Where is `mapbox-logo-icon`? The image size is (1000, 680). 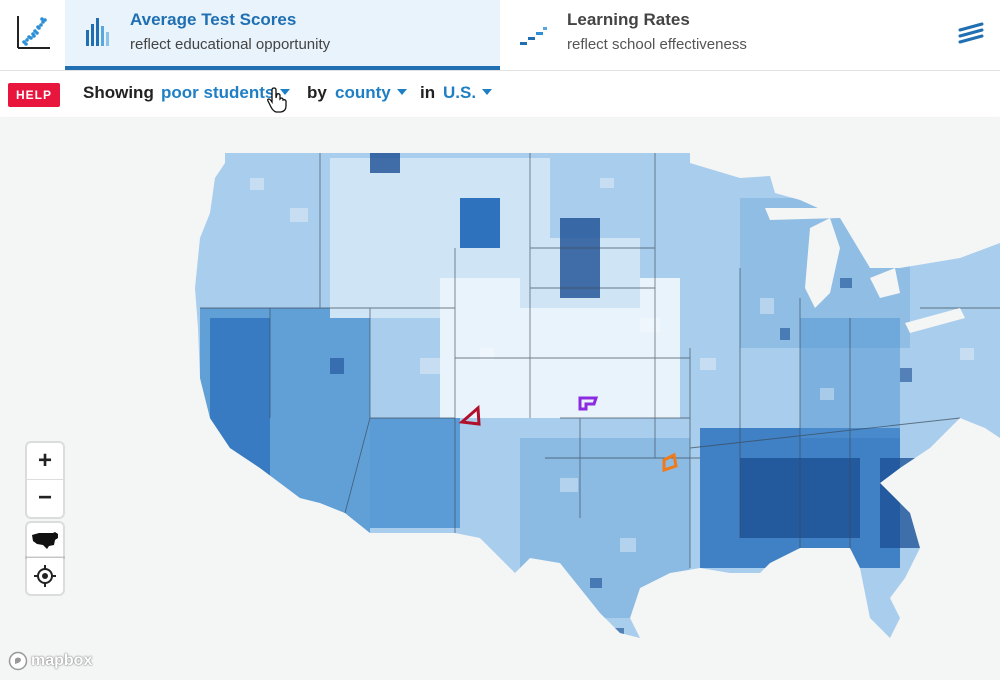
mapbox-logo-icon is located at coordinates (18, 661).